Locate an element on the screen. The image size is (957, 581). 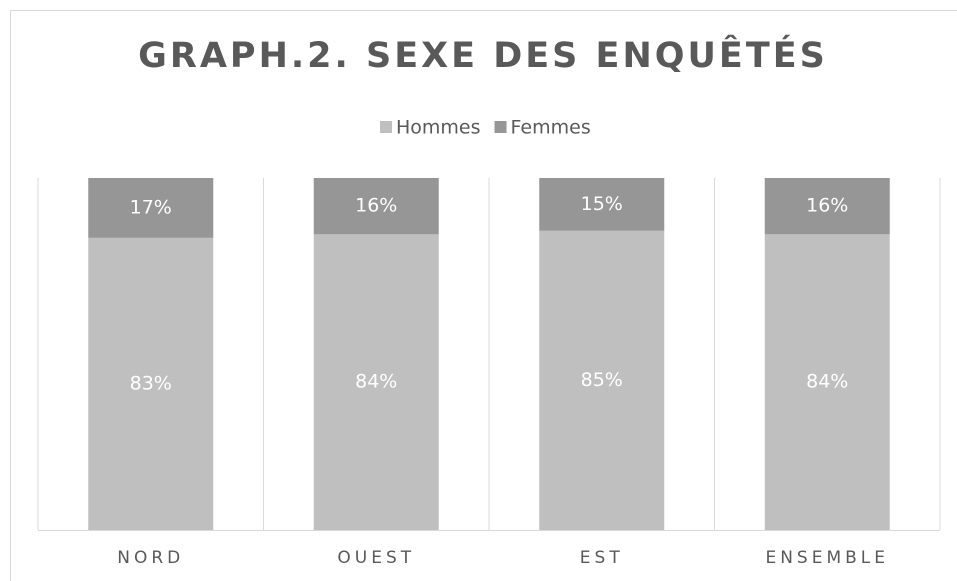
legend-label: Femmes is located at coordinates (551, 128).